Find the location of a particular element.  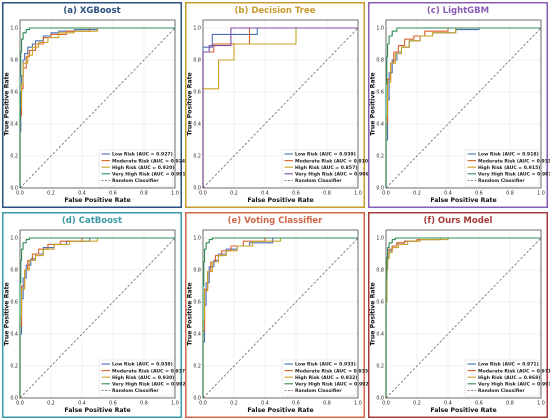

legend-label: High Risk (AUC = 0.915) is located at coordinates (509, 168).